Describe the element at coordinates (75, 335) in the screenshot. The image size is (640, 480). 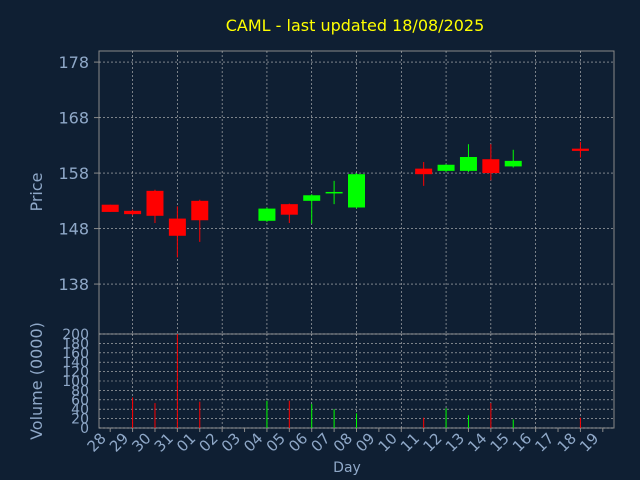
I see `volume-y-tick-label: 200` at that location.